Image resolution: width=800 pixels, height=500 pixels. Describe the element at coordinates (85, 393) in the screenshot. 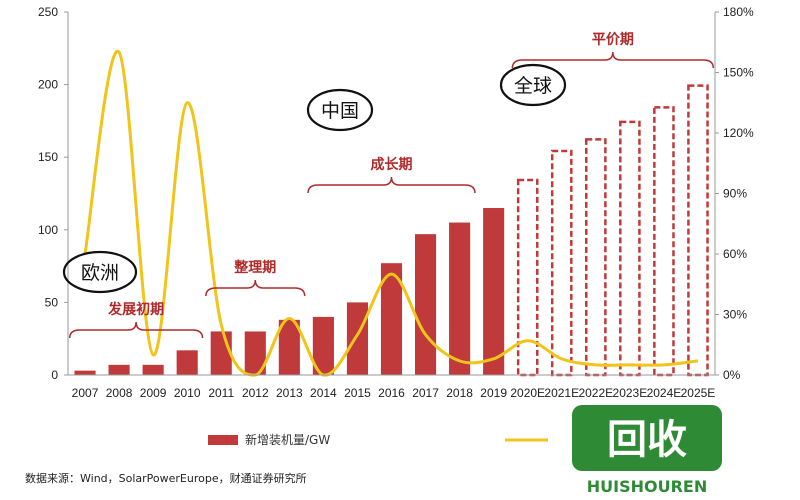

I see `x-tick-label: 2007` at that location.